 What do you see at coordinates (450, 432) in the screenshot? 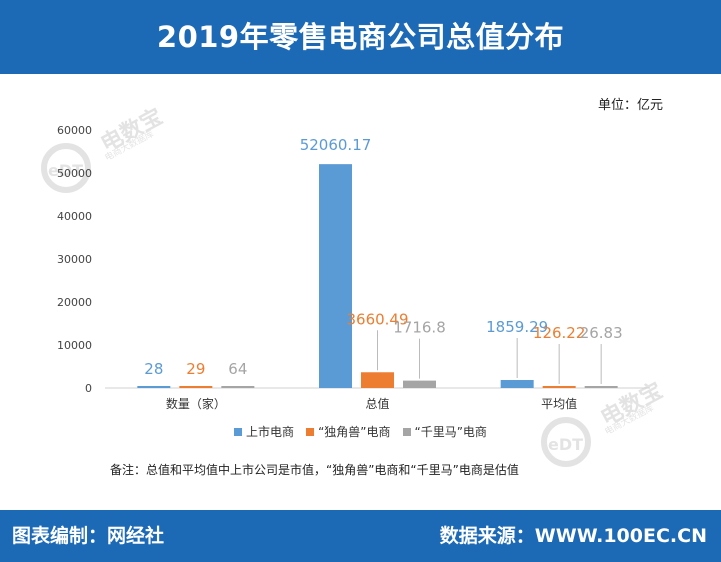
I see `legend-label: “千里马”电商` at bounding box center [450, 432].